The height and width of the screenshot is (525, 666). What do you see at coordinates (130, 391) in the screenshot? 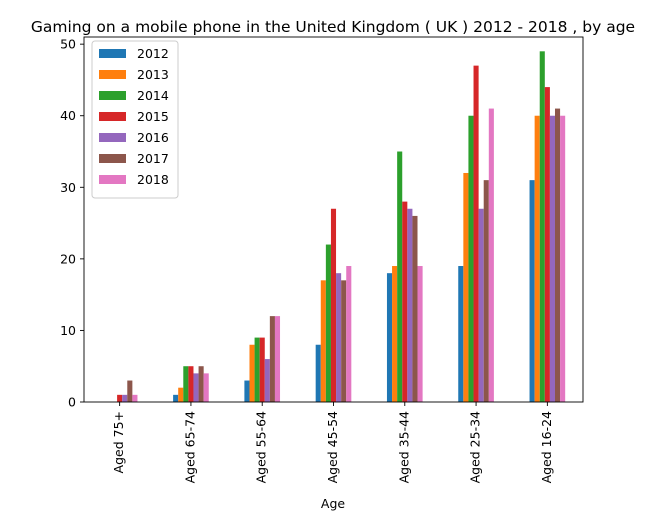
I see `bar-2017-aged-75-` at bounding box center [130, 391].